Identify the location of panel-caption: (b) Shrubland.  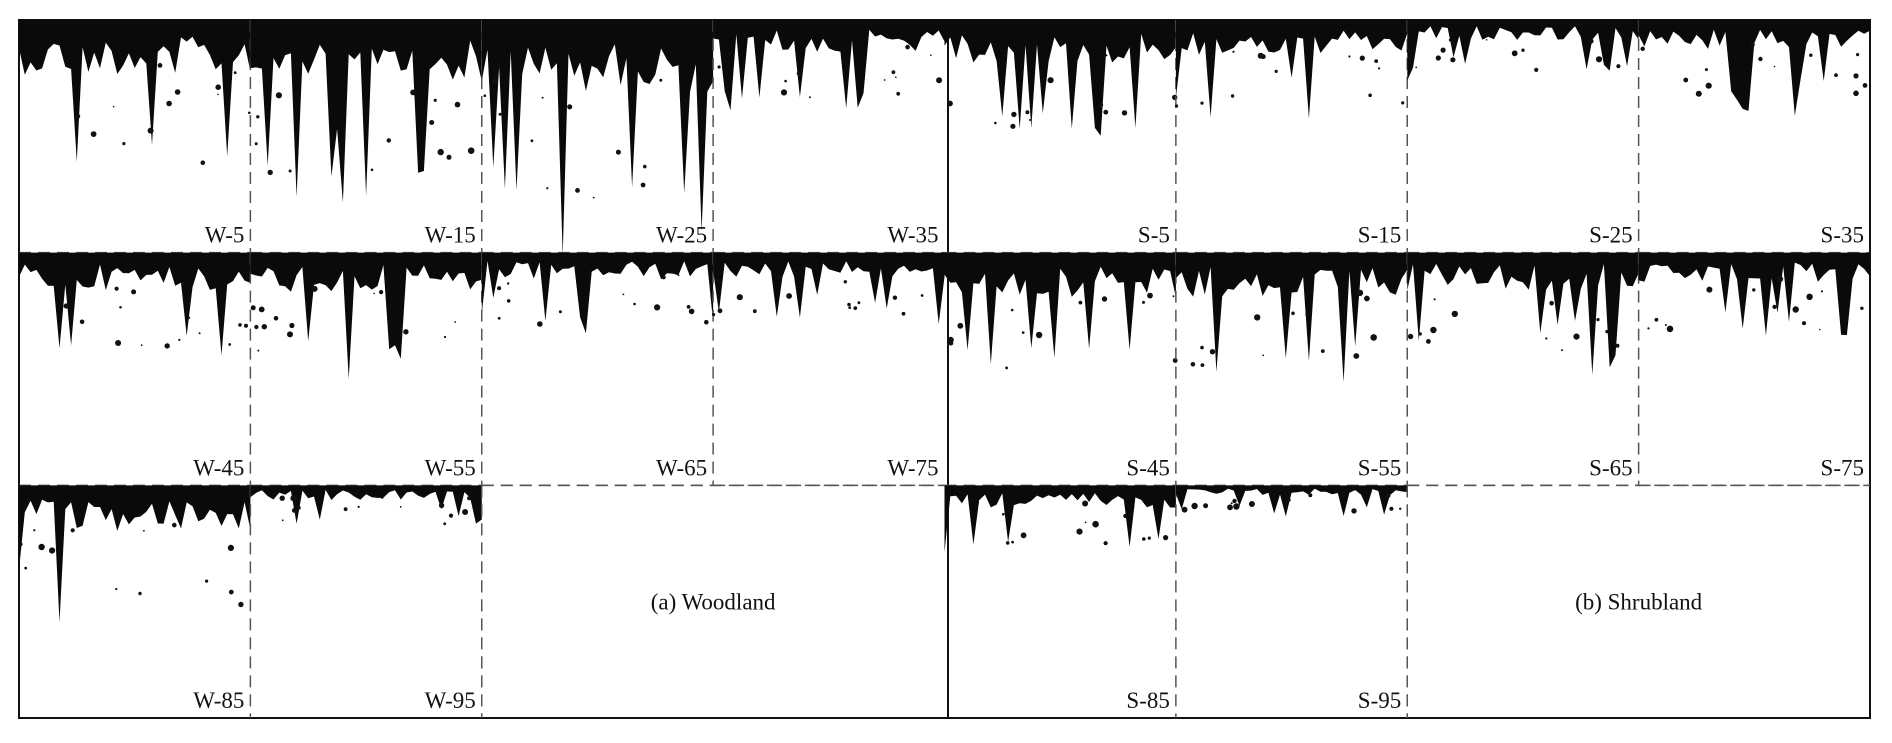
(1639, 602).